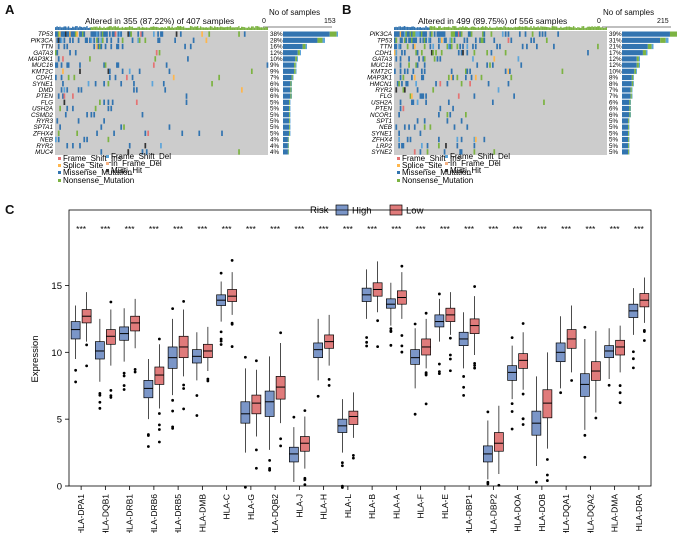  Describe the element at coordinates (635, 46) in the screenshot. I see `panel-b-count-bar` at that location.